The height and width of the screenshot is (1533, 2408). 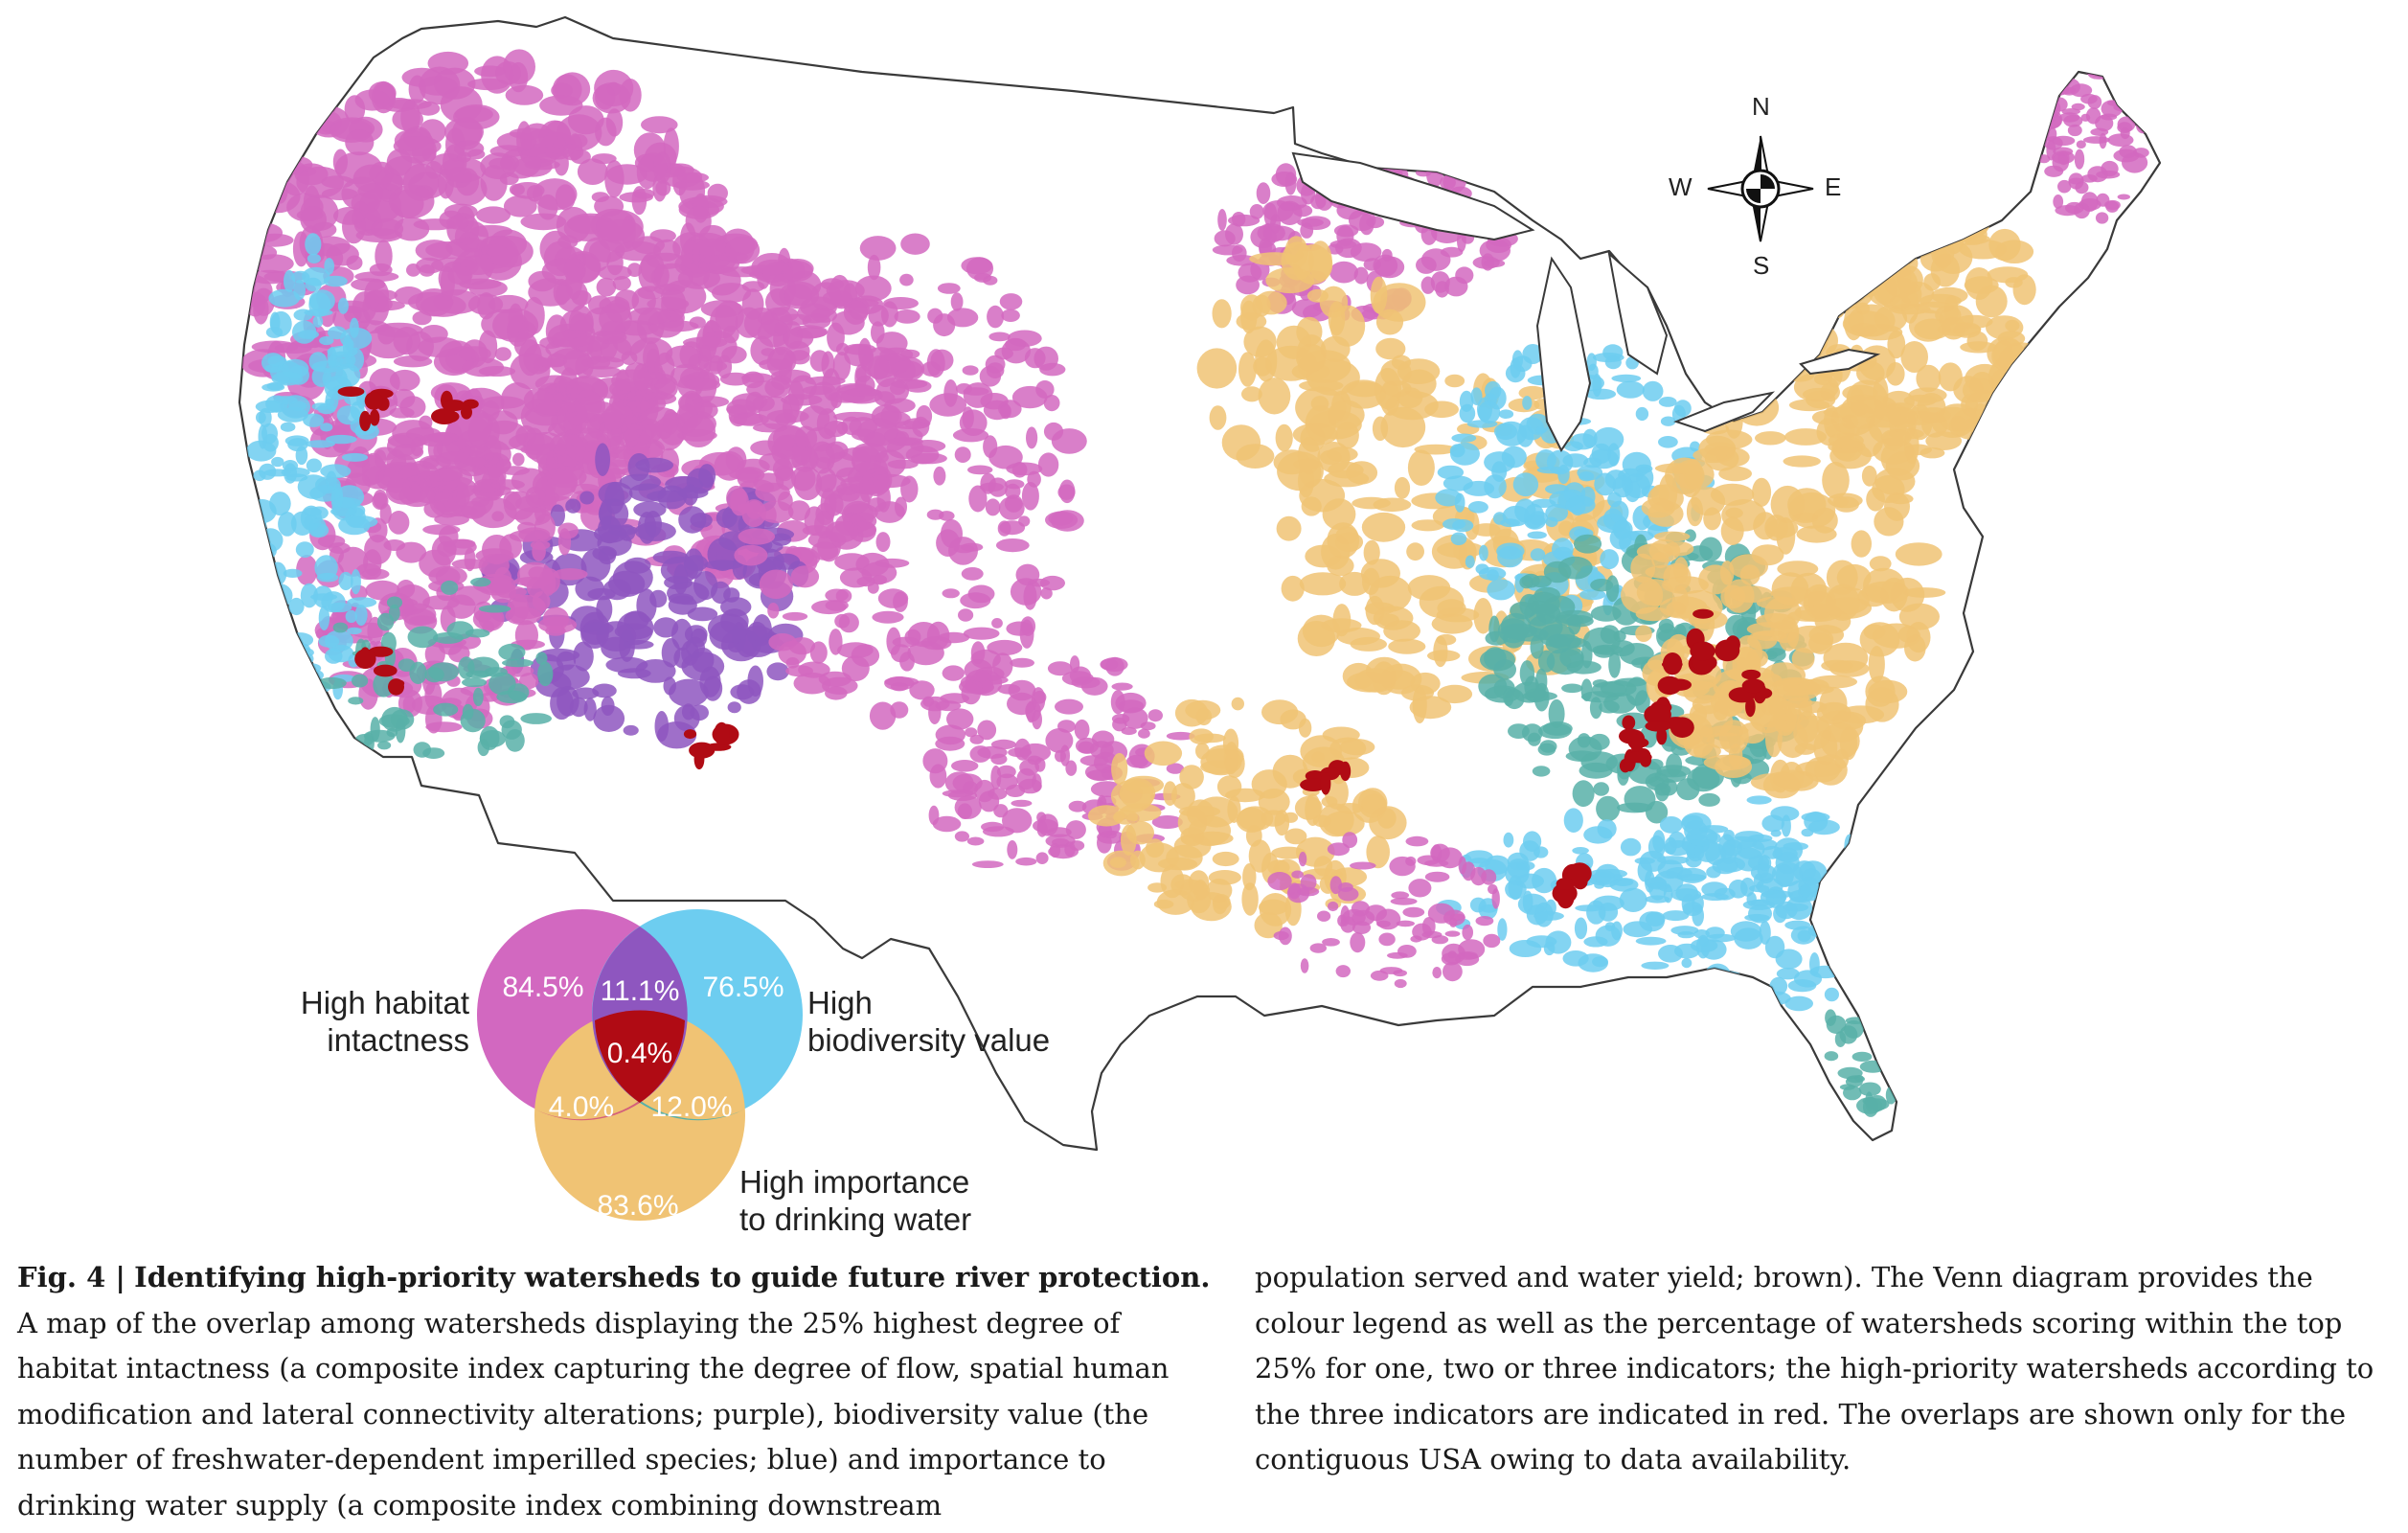 What do you see at coordinates (1761, 106) in the screenshot?
I see `compass-north: N` at bounding box center [1761, 106].